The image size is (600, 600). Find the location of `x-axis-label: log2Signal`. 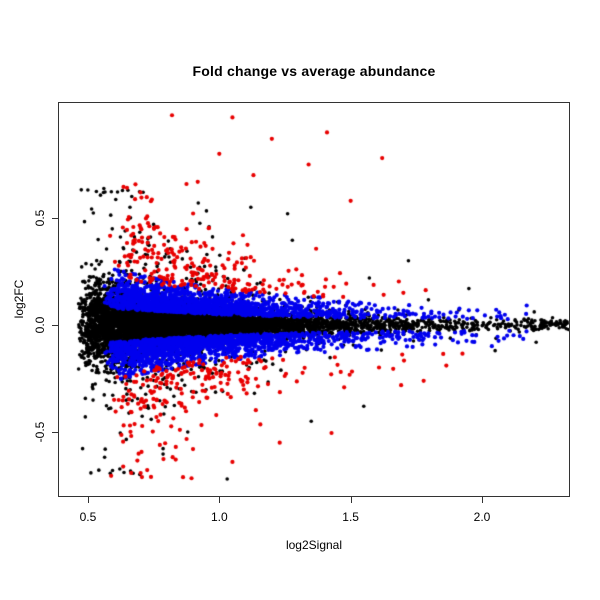

x-axis-label: log2Signal is located at coordinates (314, 545).